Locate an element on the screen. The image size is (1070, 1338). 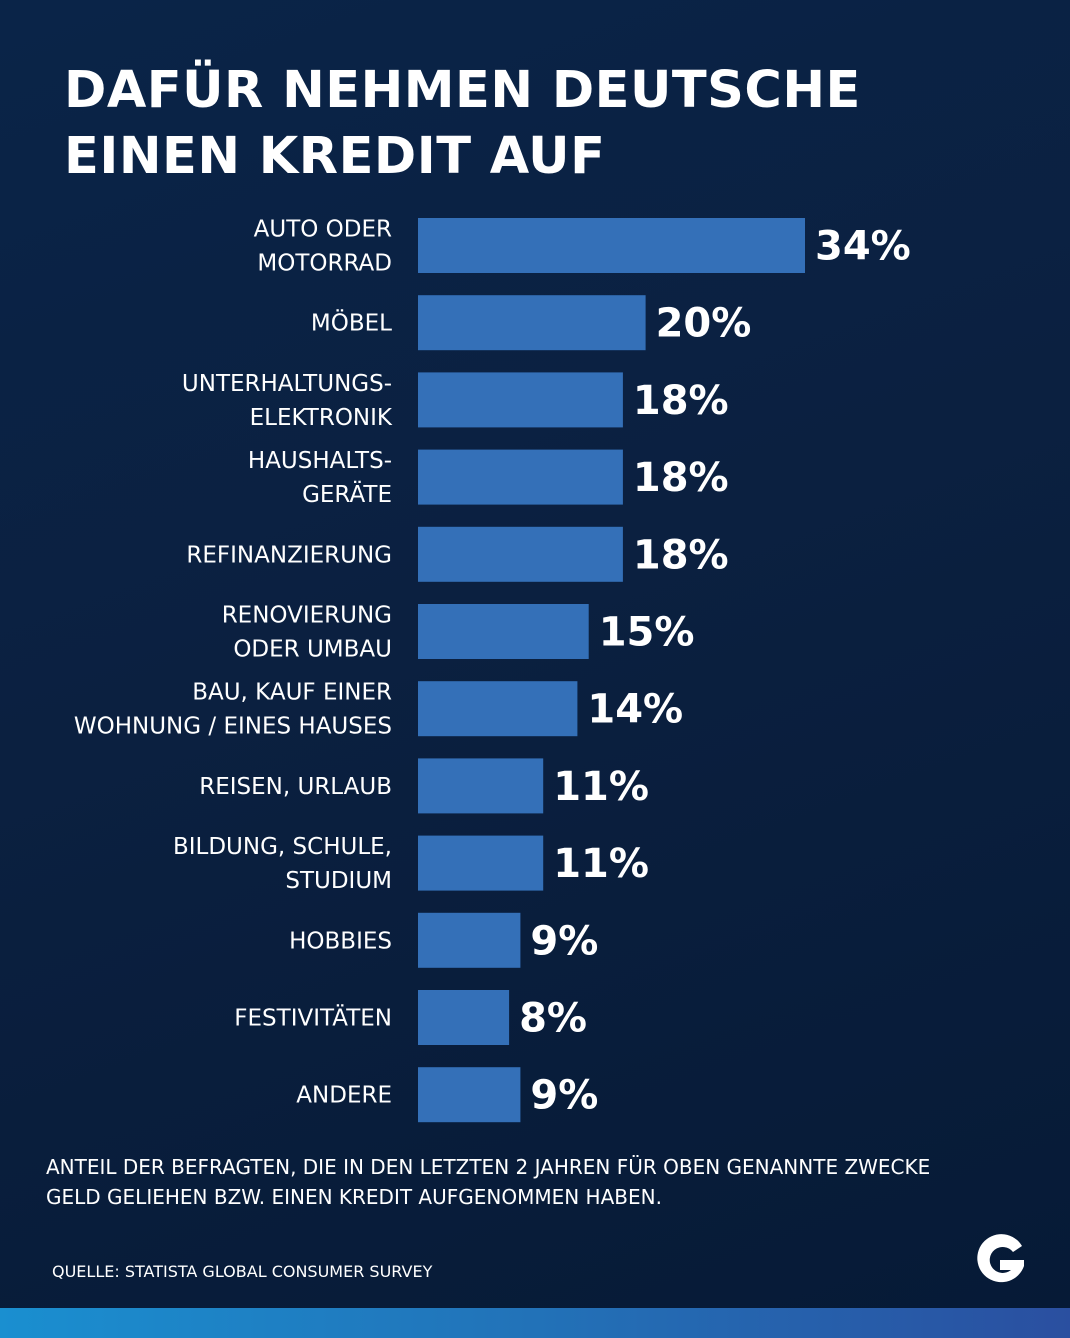
category-label-4: HAUSHALTS- GERÄTE is located at coordinates (320, 478).